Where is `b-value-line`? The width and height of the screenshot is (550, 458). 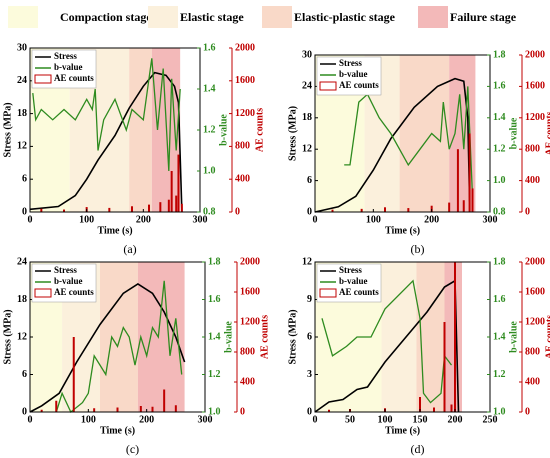 b-value-line is located at coordinates (387, 341).